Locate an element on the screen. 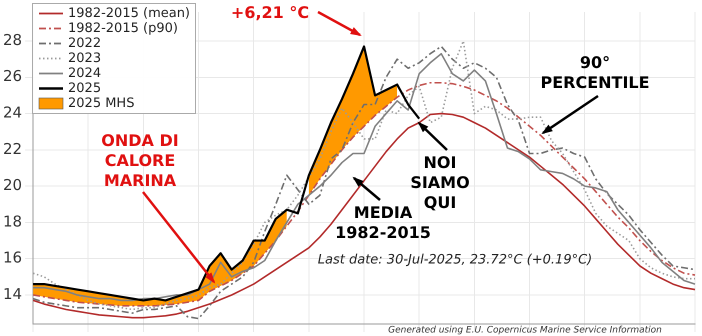  legend-label: 1982-2015 (p90) is located at coordinates (123, 28).